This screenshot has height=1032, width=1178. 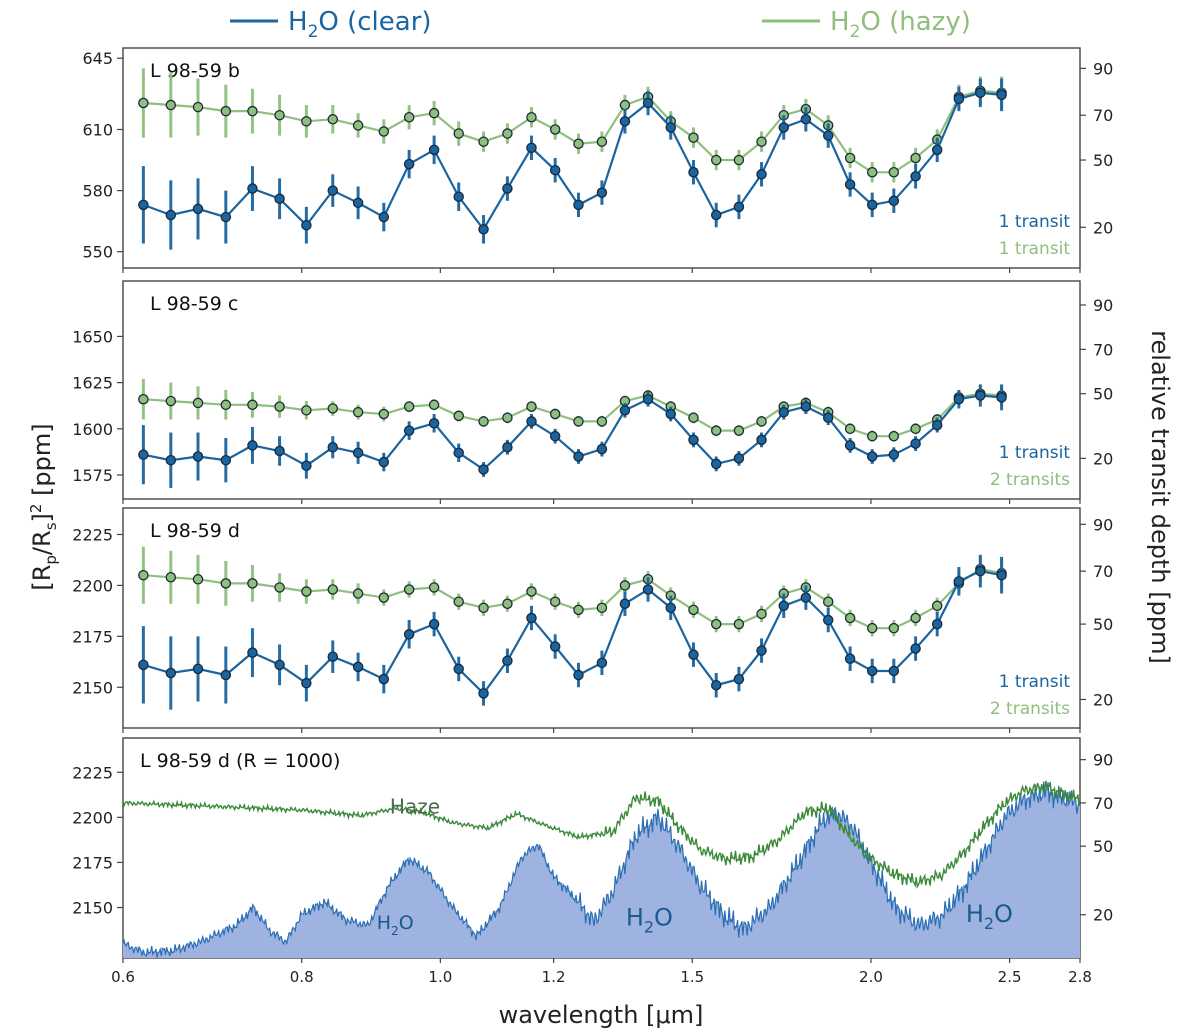 I want to click on legend-label-hazy: H2O (hazy), so click(x=900, y=24).